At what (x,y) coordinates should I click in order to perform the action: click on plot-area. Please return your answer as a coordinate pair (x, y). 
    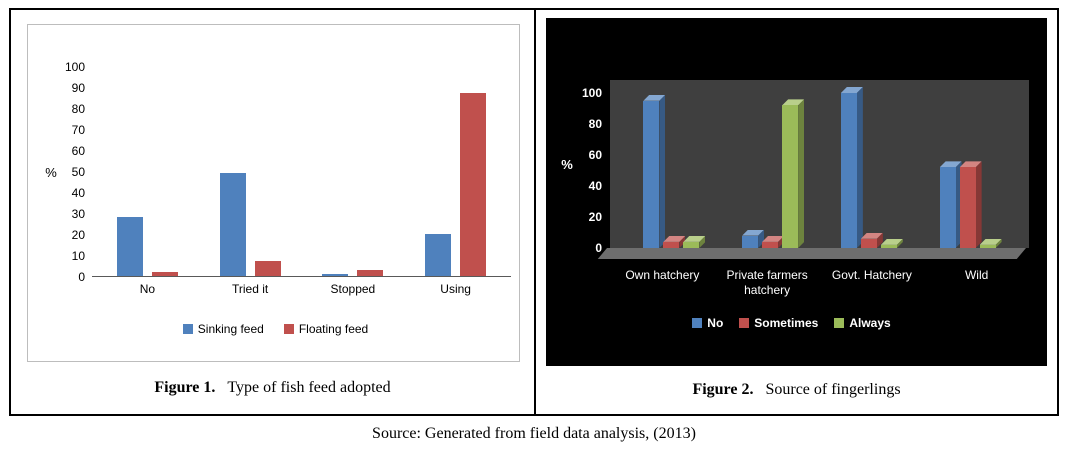
    Looking at the image, I should click on (819, 164).